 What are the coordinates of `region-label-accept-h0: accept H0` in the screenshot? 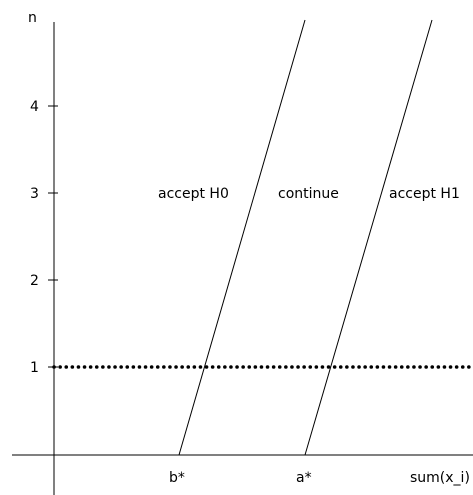 It's located at (193, 194).